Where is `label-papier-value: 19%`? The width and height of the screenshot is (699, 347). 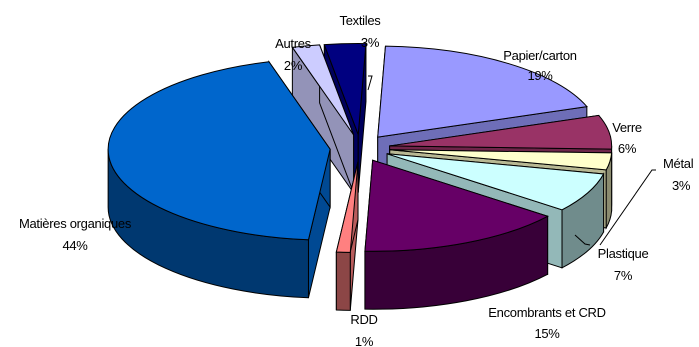 label-papier-value: 19% is located at coordinates (540, 75).